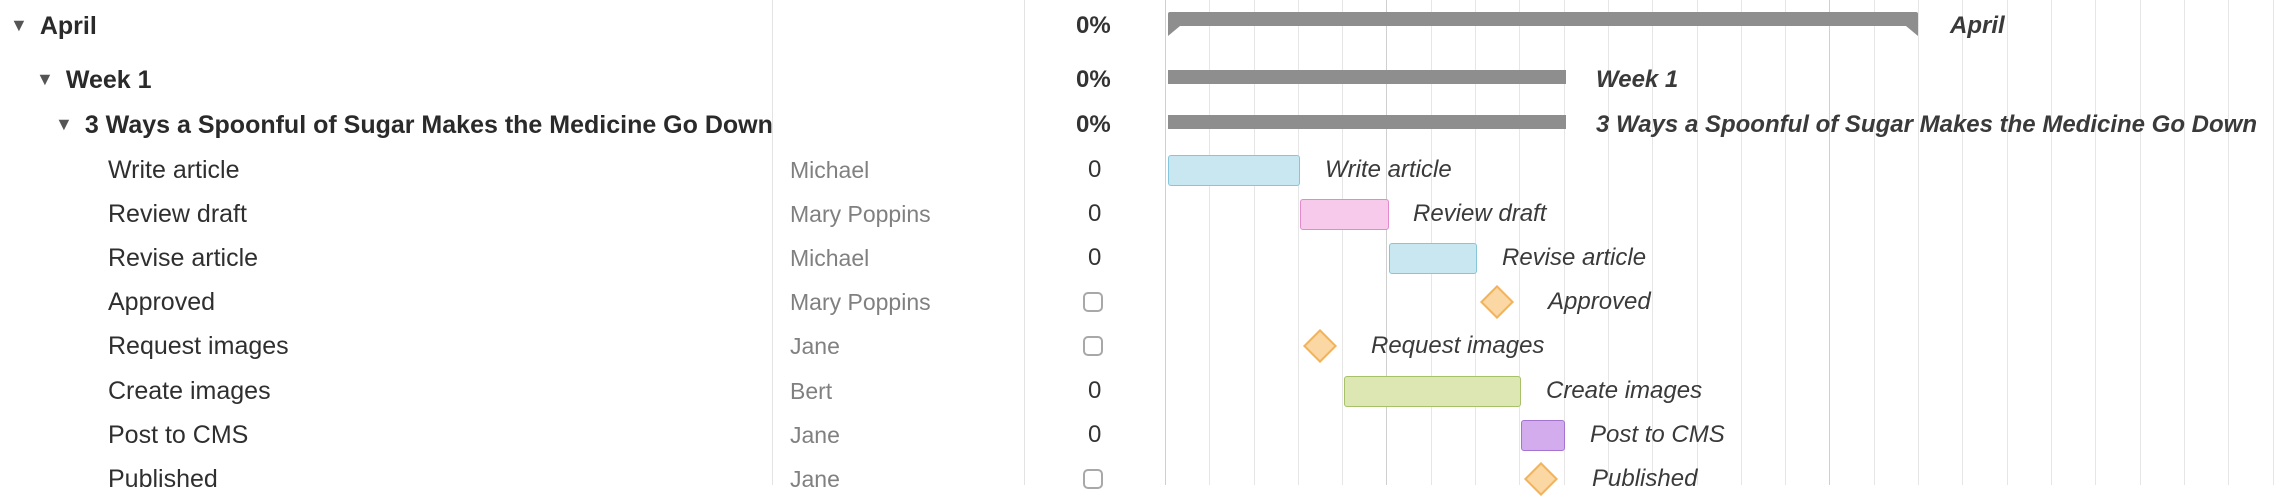 This screenshot has height=501, width=2280. What do you see at coordinates (1024, 242) in the screenshot?
I see `column-divider-assignee` at bounding box center [1024, 242].